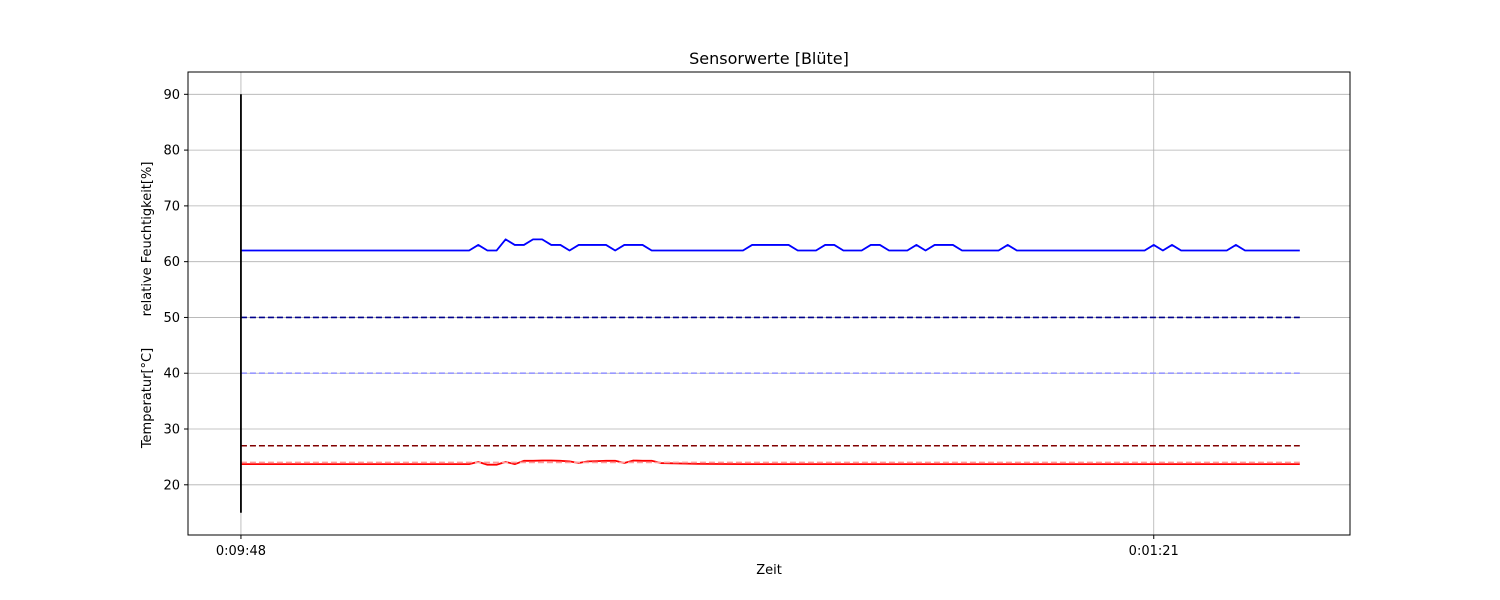 The height and width of the screenshot is (600, 1500). Describe the element at coordinates (1154, 551) in the screenshot. I see `x-tick-label: 0:01:21` at that location.